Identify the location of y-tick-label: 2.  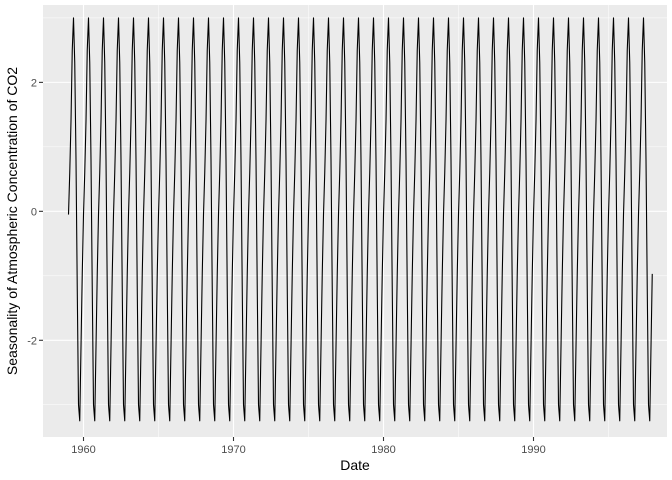
(34, 83).